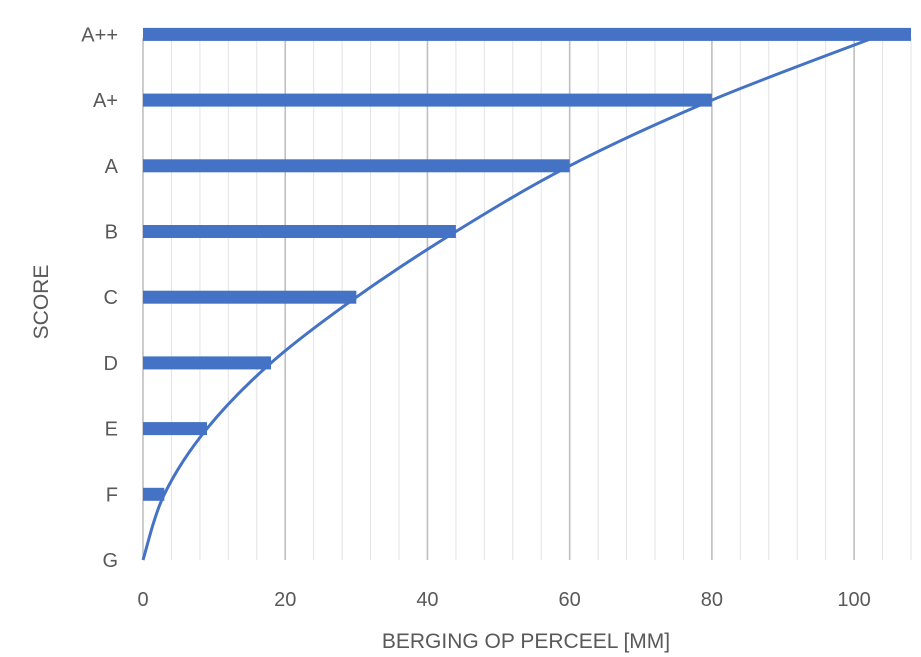  What do you see at coordinates (526, 641) in the screenshot?
I see `x-axis-title: BERGING OP PERCEEL [MM]` at bounding box center [526, 641].